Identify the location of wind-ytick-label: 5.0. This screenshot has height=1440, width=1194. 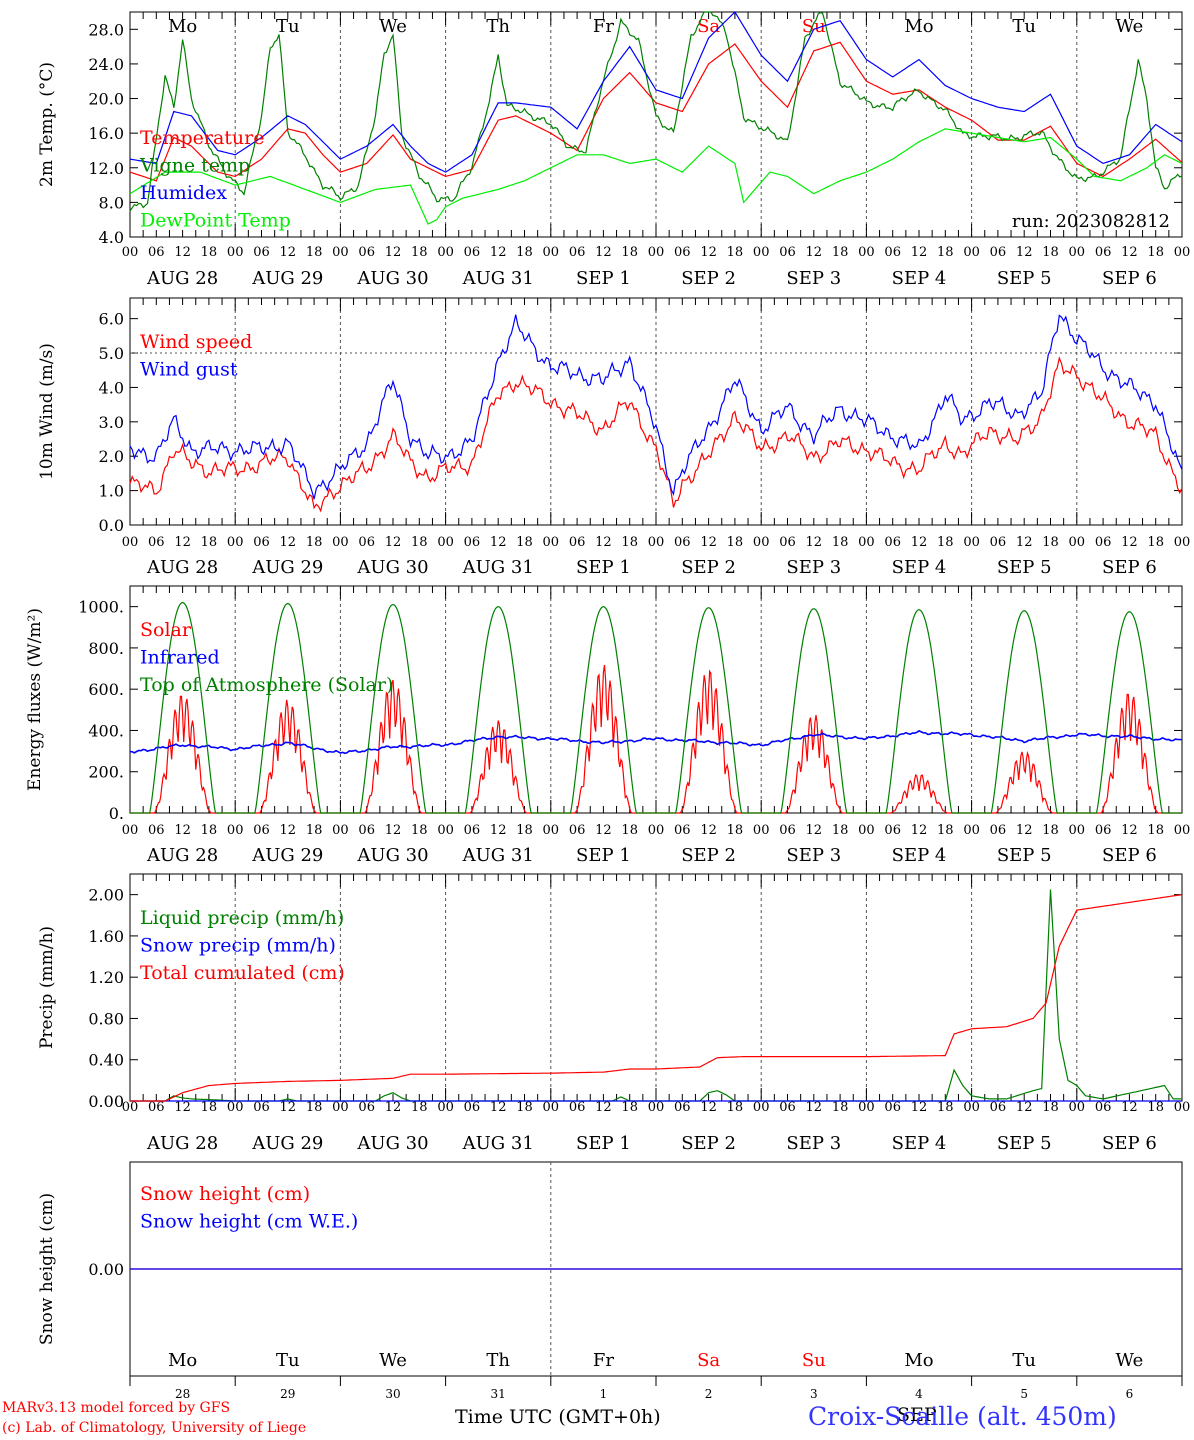
(111, 353).